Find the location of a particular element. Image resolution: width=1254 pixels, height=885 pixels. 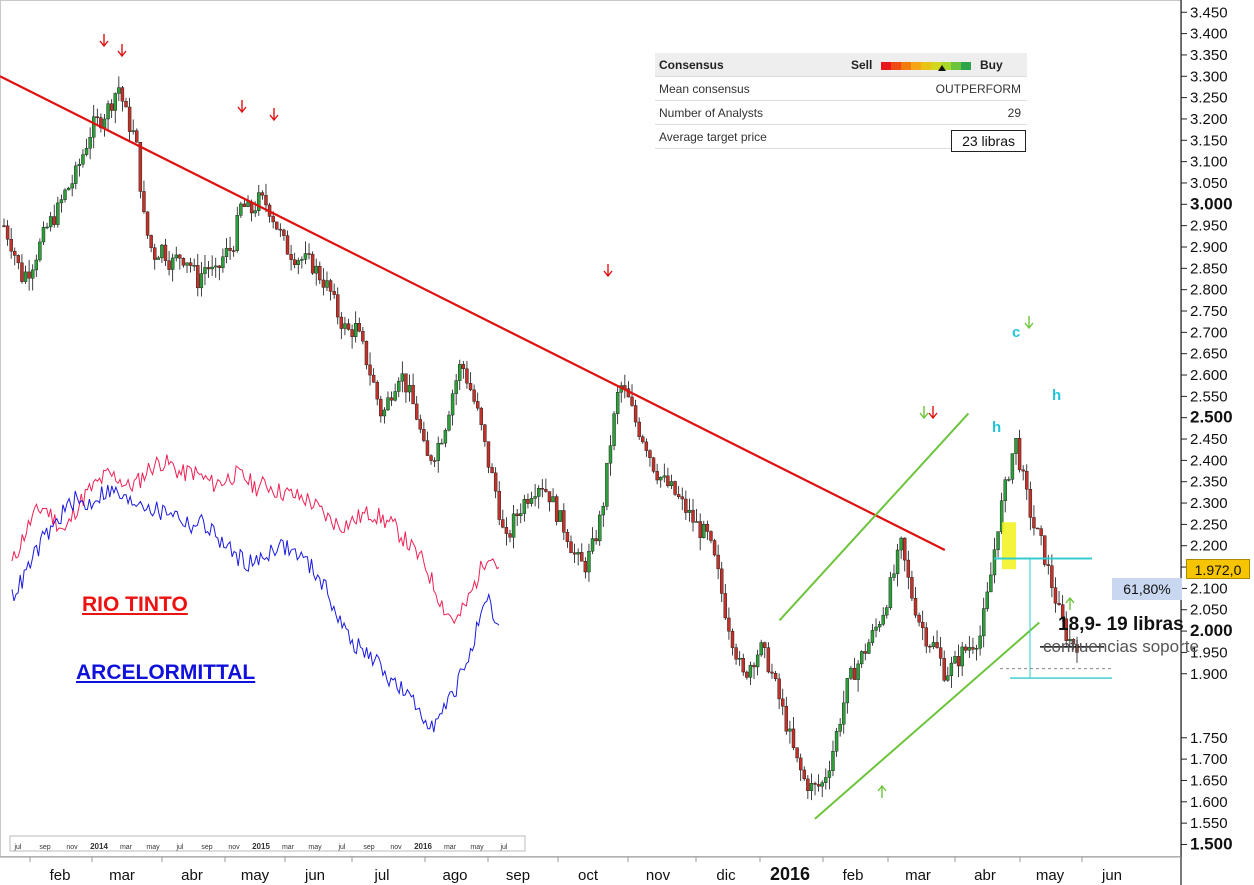

y-tick-label: 2.050 is located at coordinates (1209, 610).